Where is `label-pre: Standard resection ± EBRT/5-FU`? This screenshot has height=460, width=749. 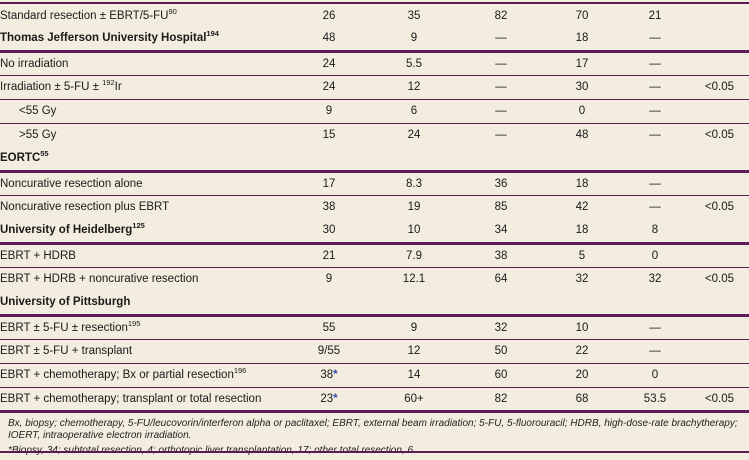 label-pre: Standard resection ± EBRT/5-FU is located at coordinates (84, 15).